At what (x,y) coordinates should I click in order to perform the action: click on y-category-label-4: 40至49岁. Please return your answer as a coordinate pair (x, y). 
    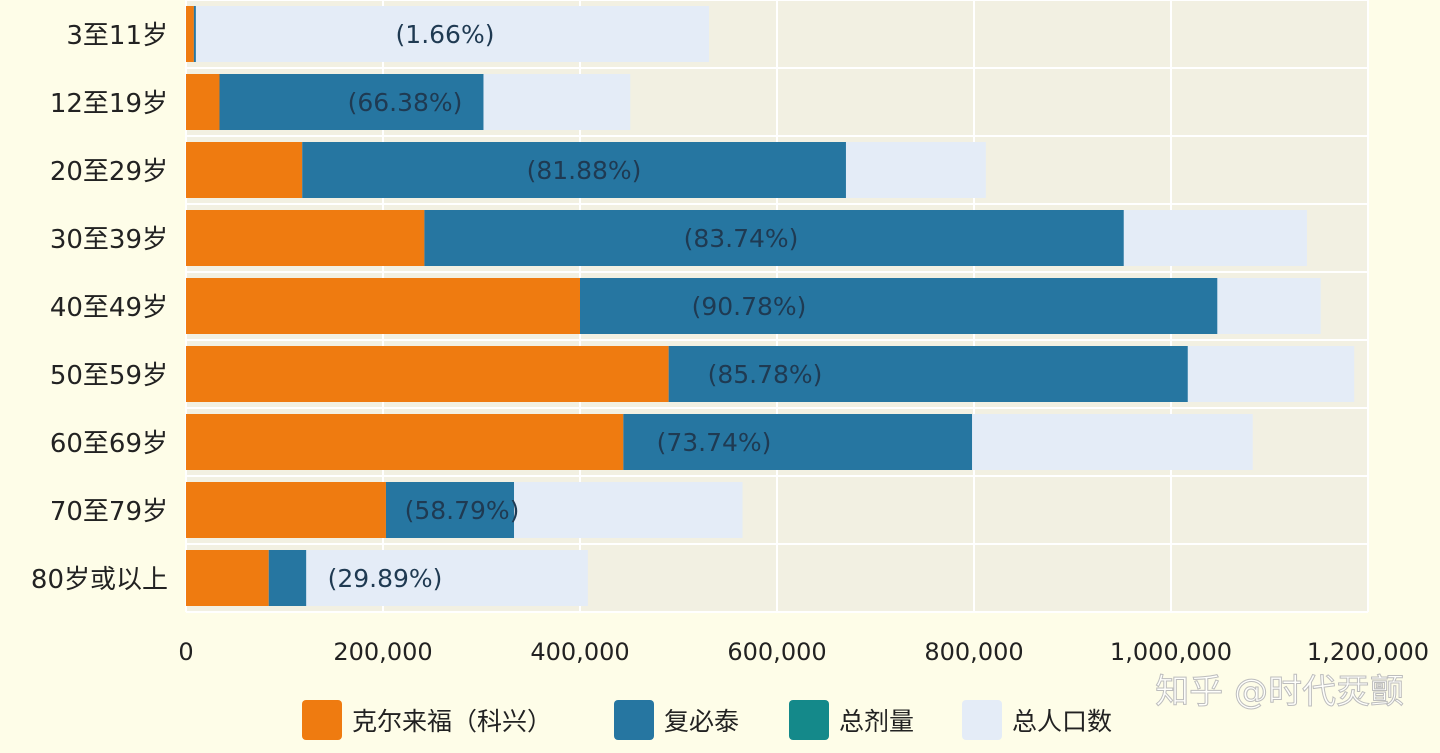
    Looking at the image, I should click on (109, 308).